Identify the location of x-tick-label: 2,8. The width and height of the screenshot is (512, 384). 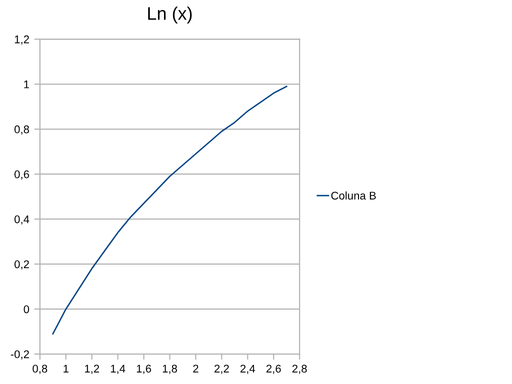
(299, 369).